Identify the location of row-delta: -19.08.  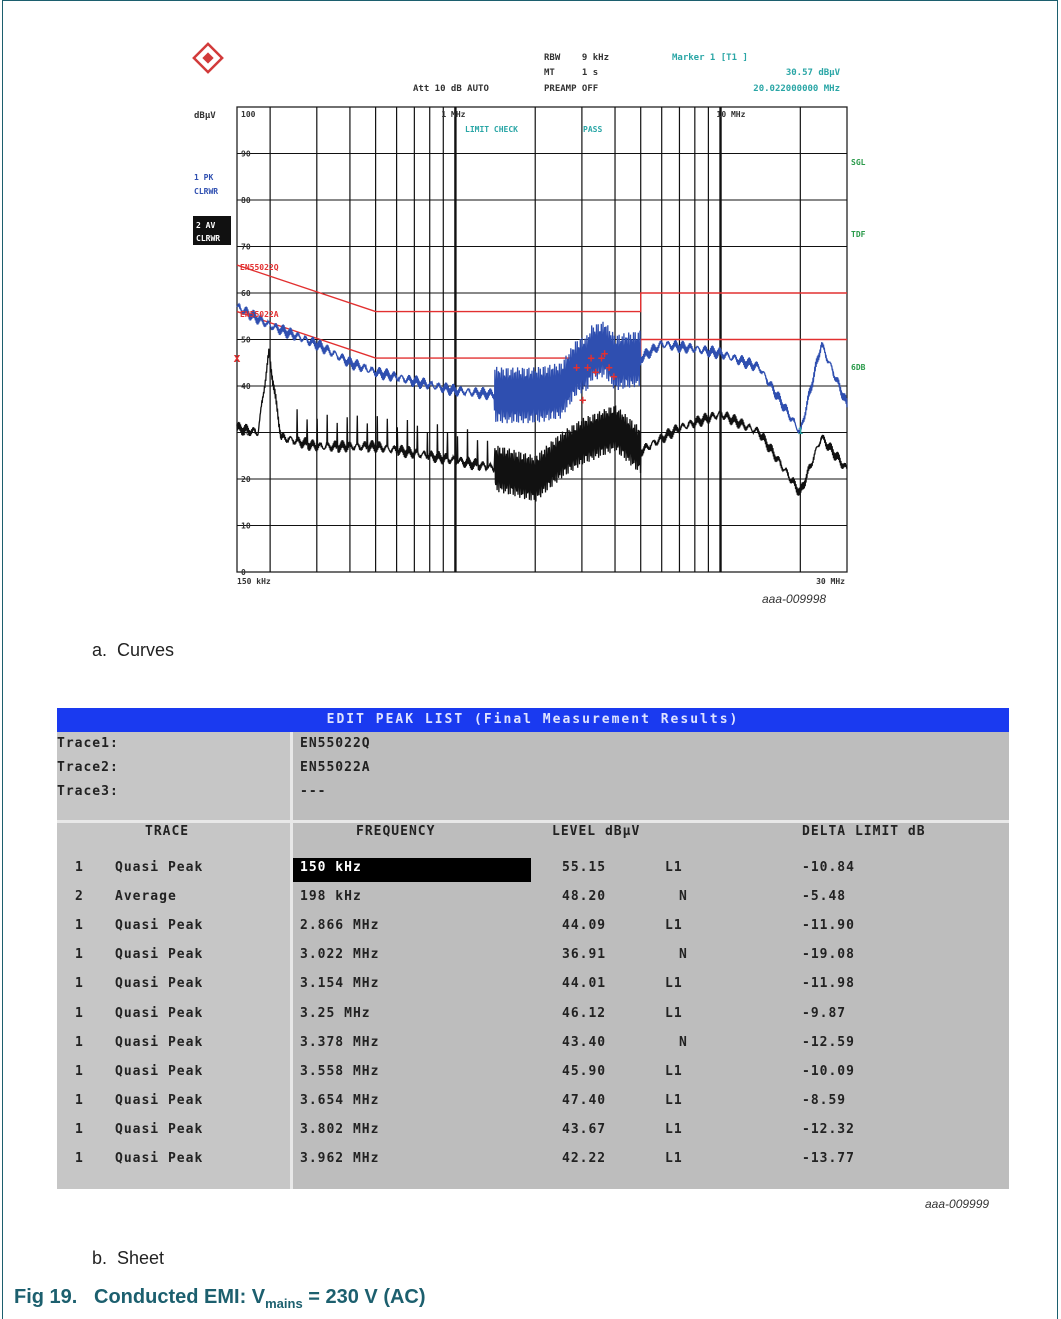
(828, 955).